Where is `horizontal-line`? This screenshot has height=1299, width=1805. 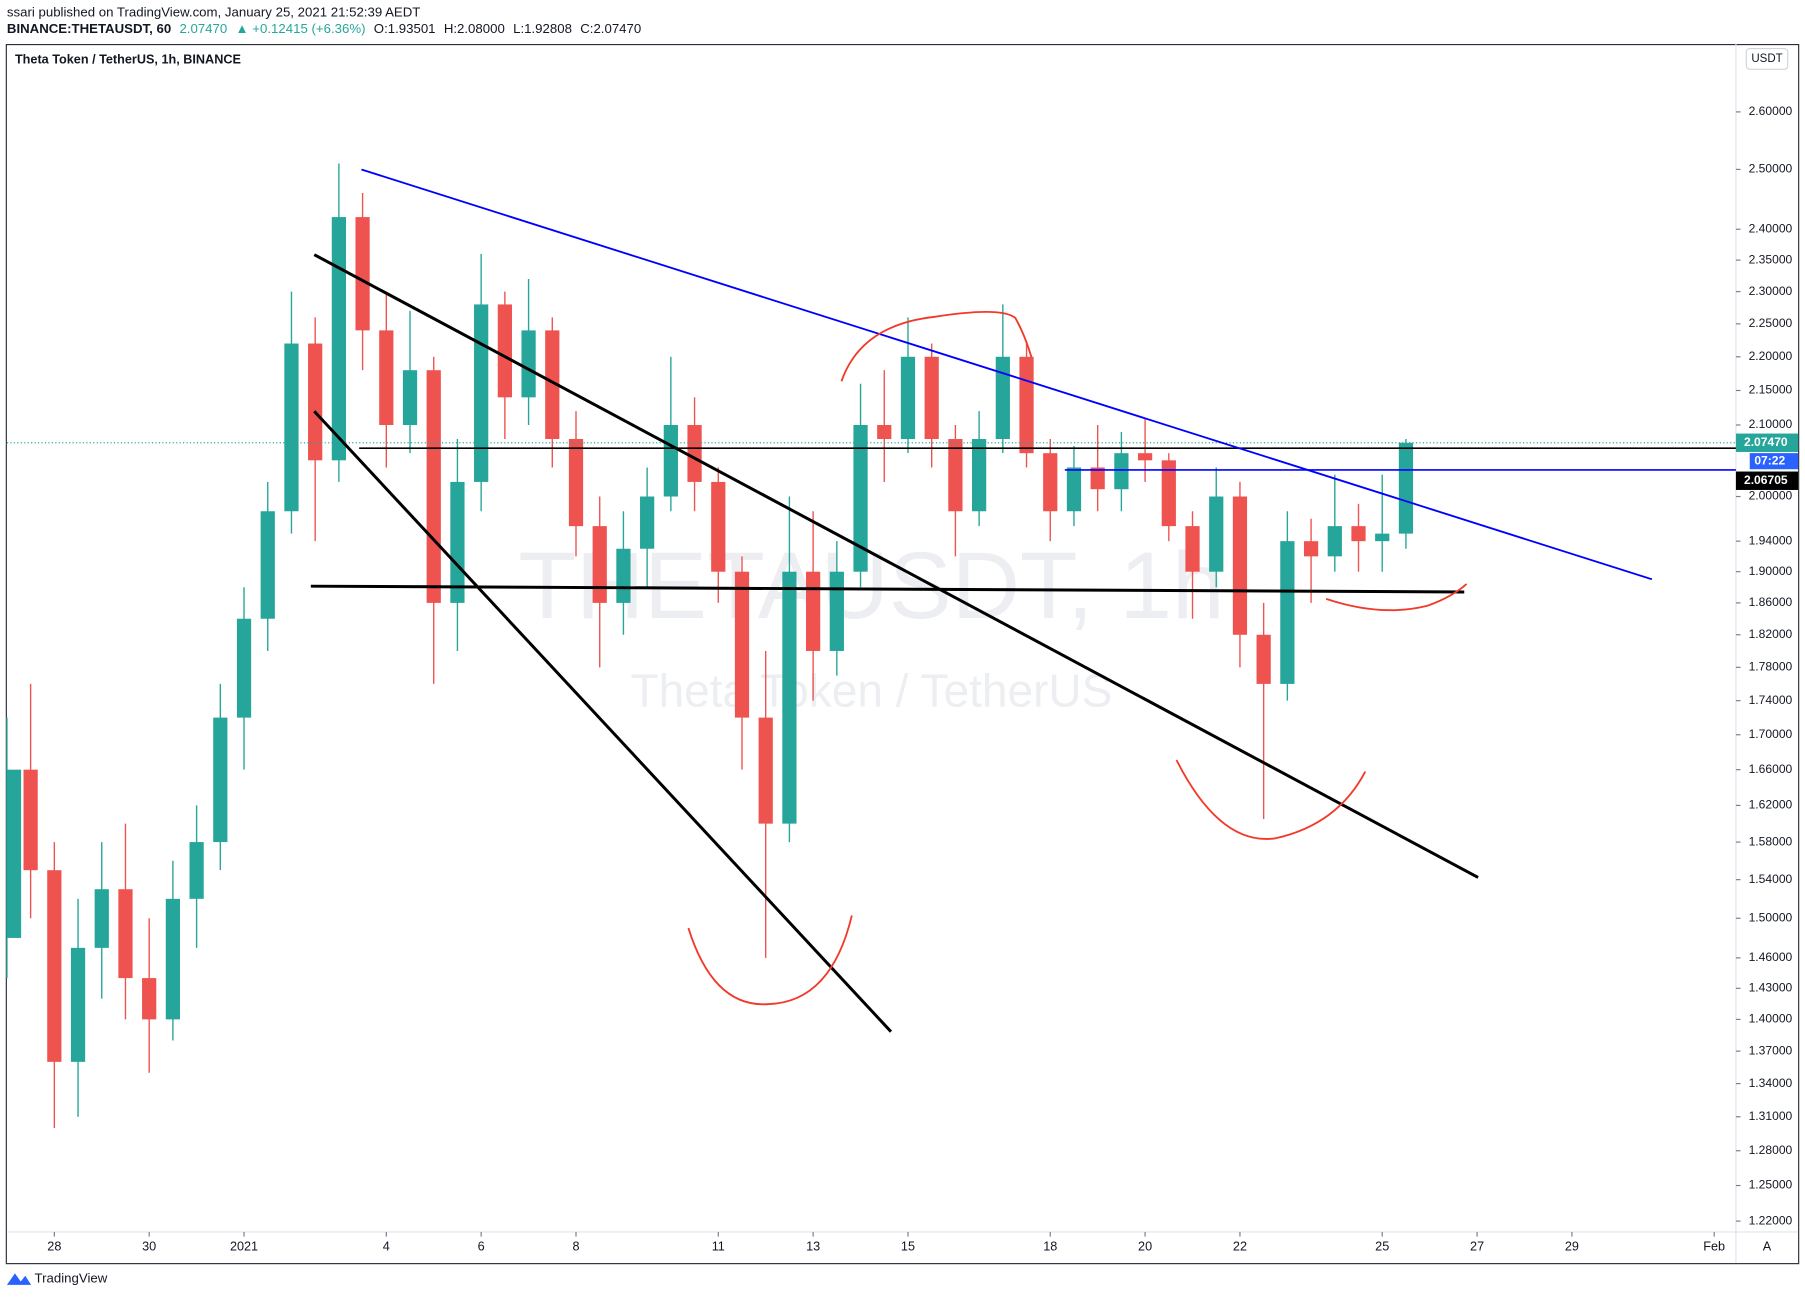
horizontal-line is located at coordinates (887, 589).